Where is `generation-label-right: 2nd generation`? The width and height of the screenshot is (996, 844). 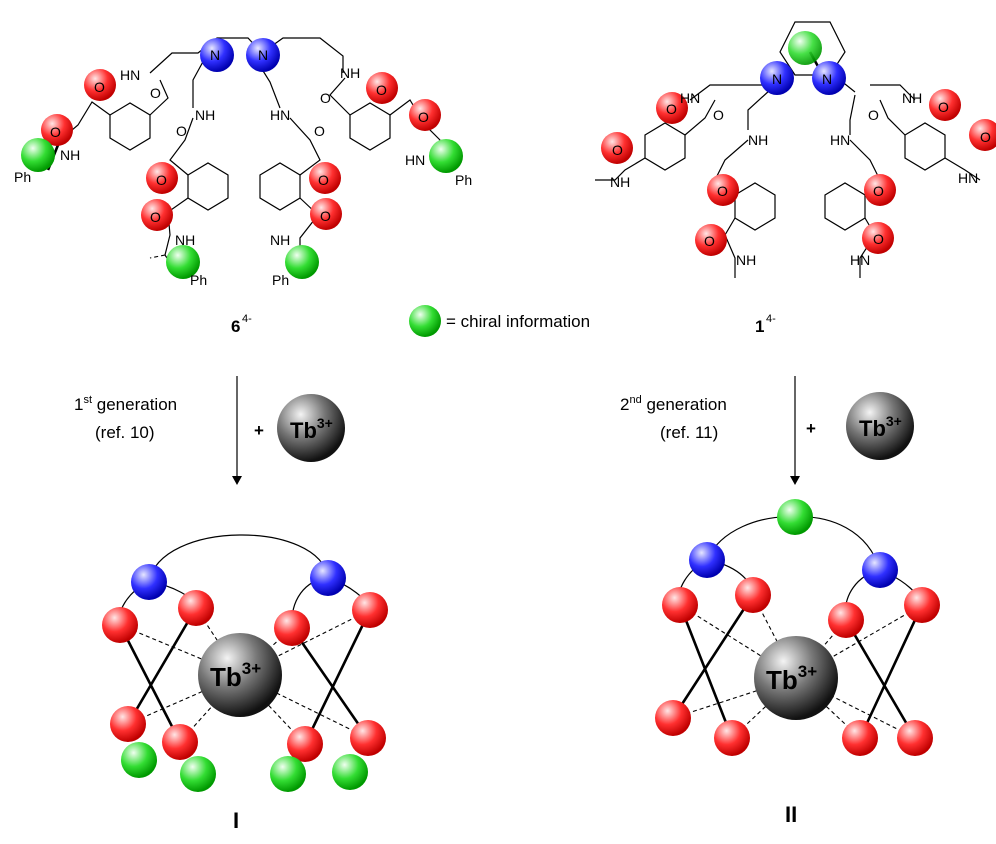 generation-label-right: 2nd generation is located at coordinates (673, 404).